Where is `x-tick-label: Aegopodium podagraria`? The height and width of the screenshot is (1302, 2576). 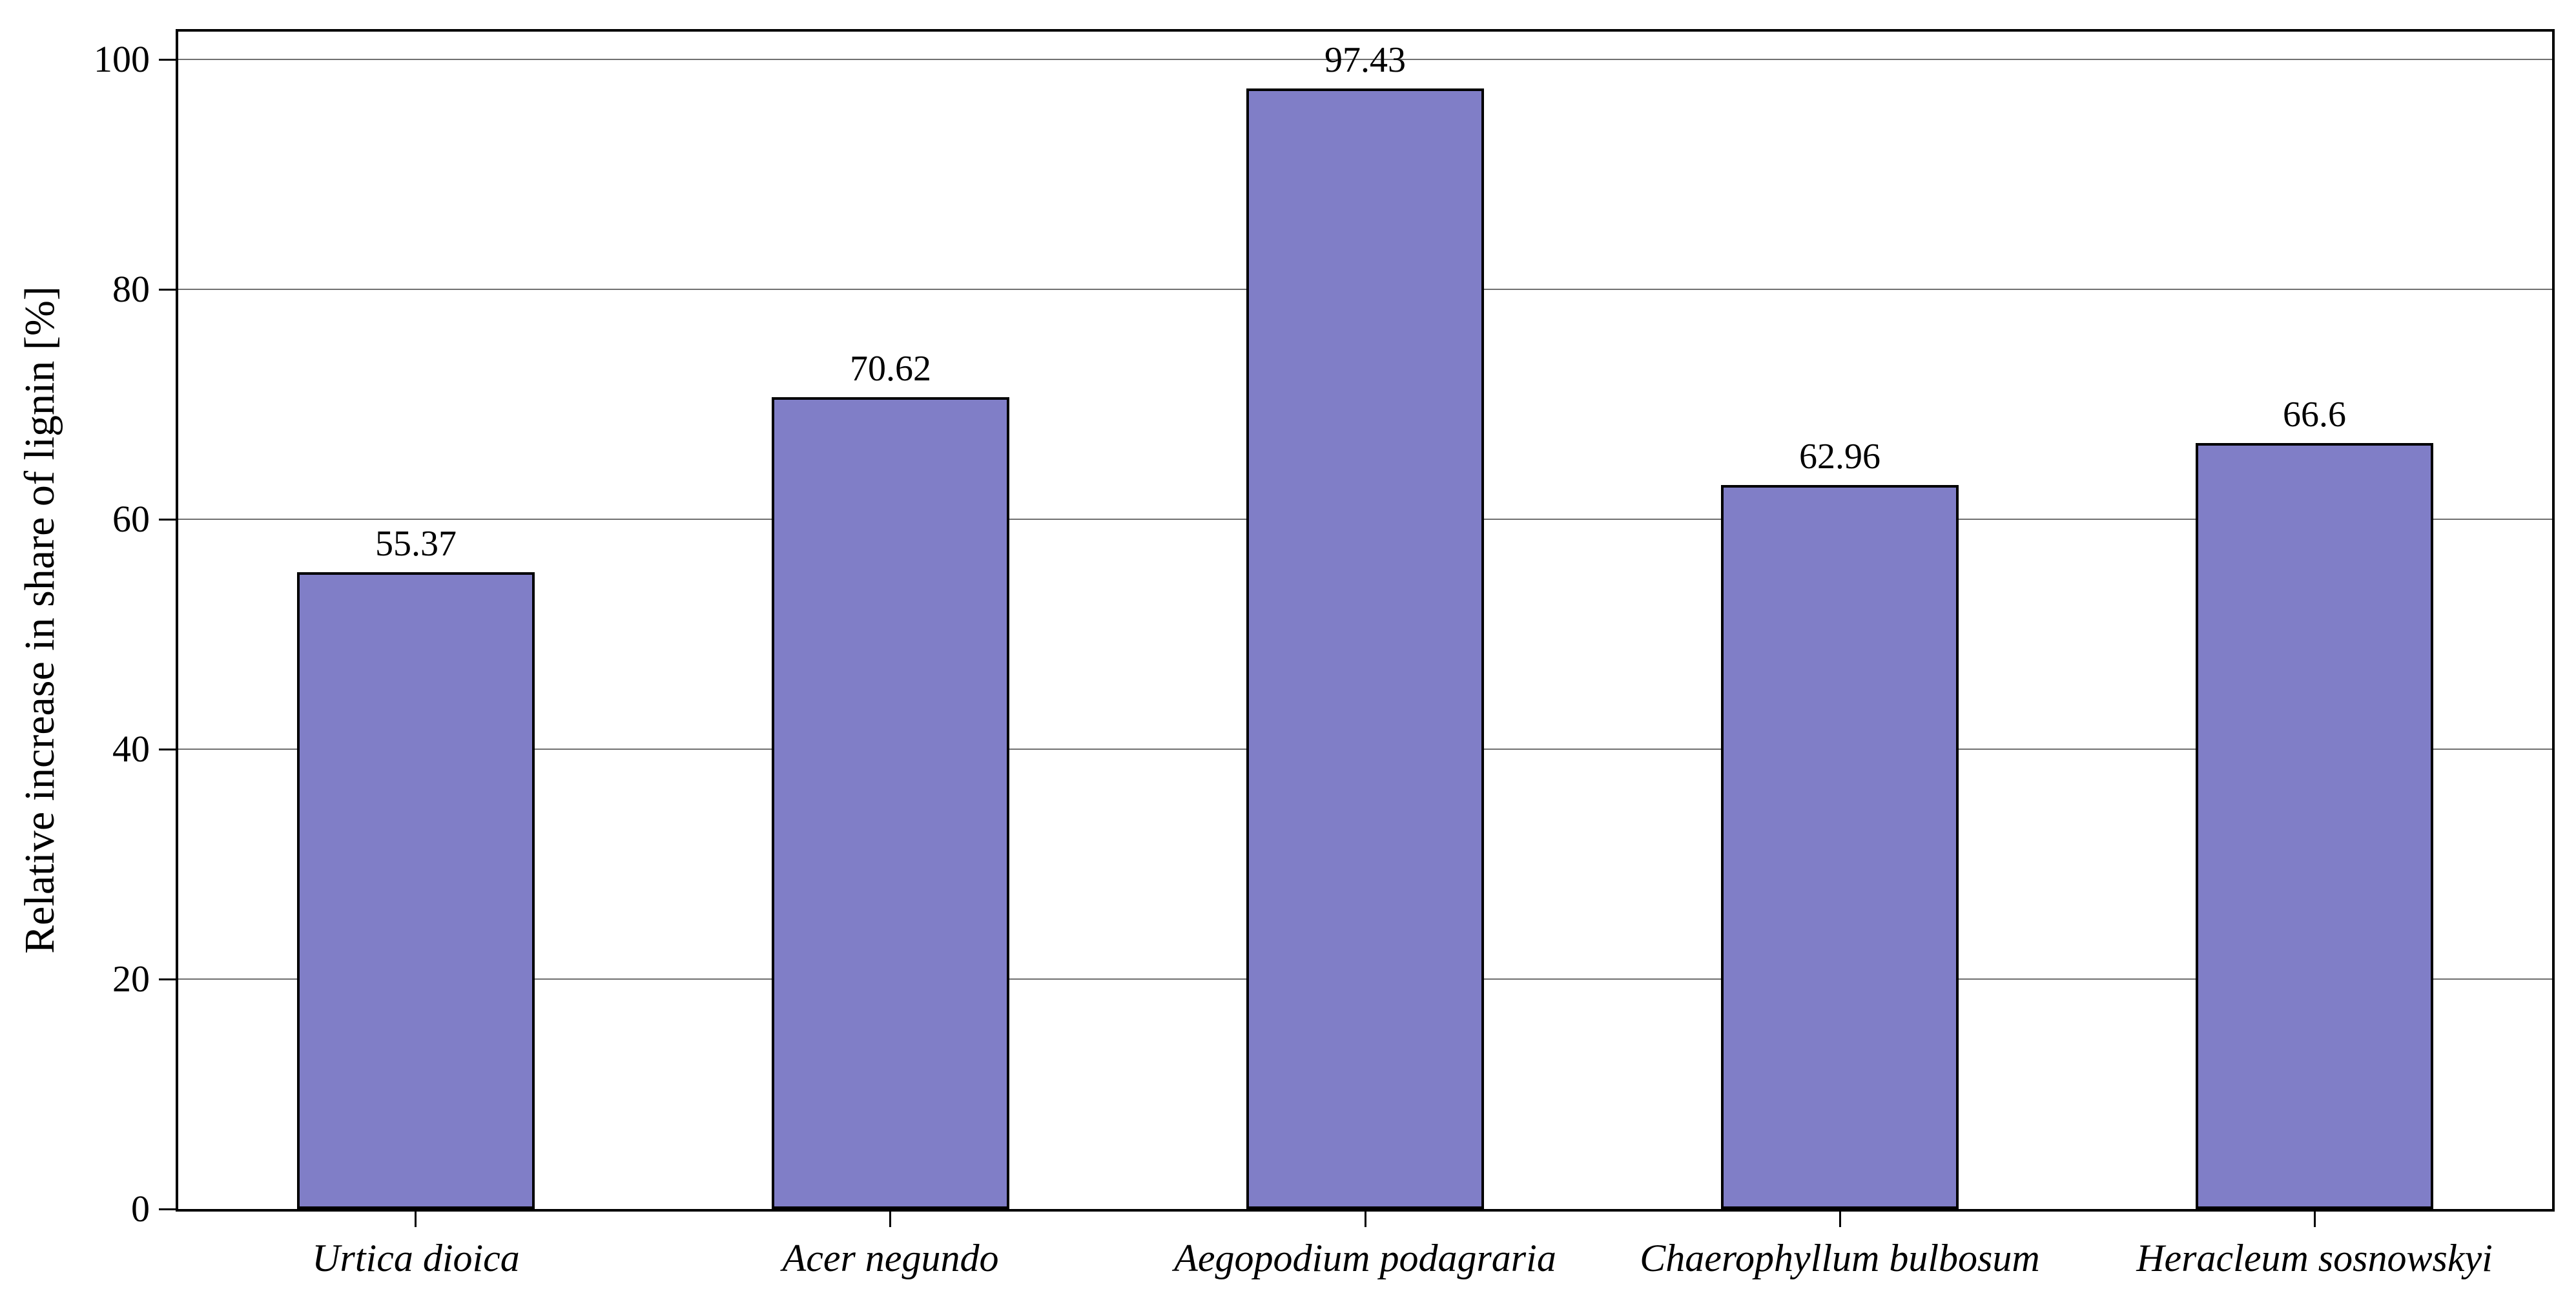
x-tick-label: Aegopodium podagraria is located at coordinates (1365, 1258).